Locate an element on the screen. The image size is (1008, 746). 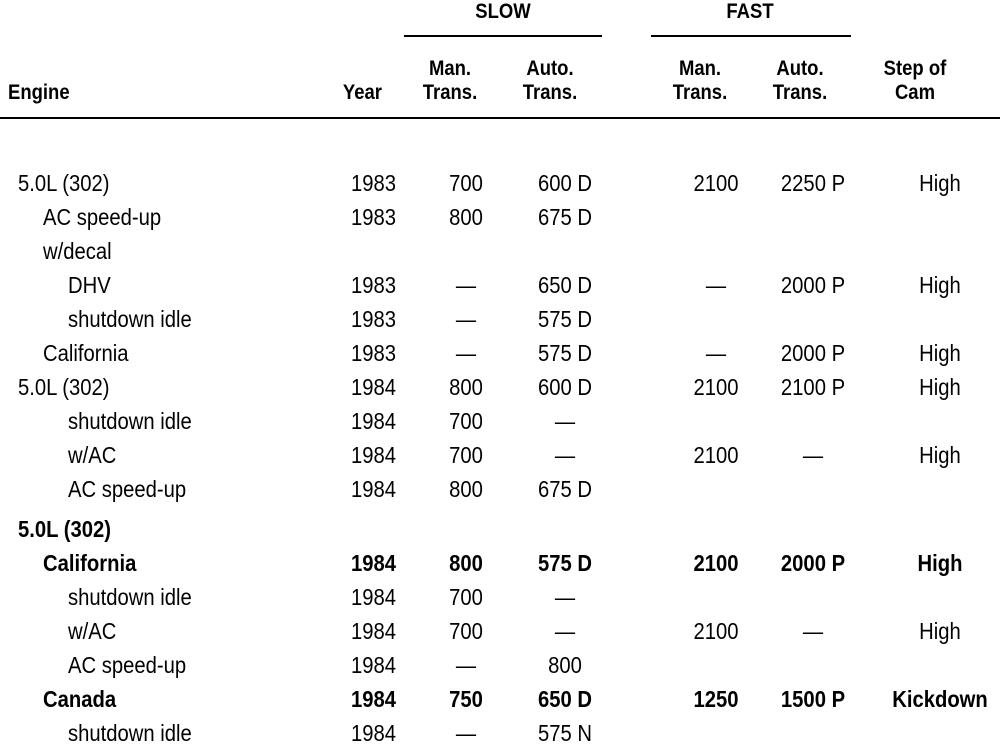
group-header: SLOW is located at coordinates (503, 11).